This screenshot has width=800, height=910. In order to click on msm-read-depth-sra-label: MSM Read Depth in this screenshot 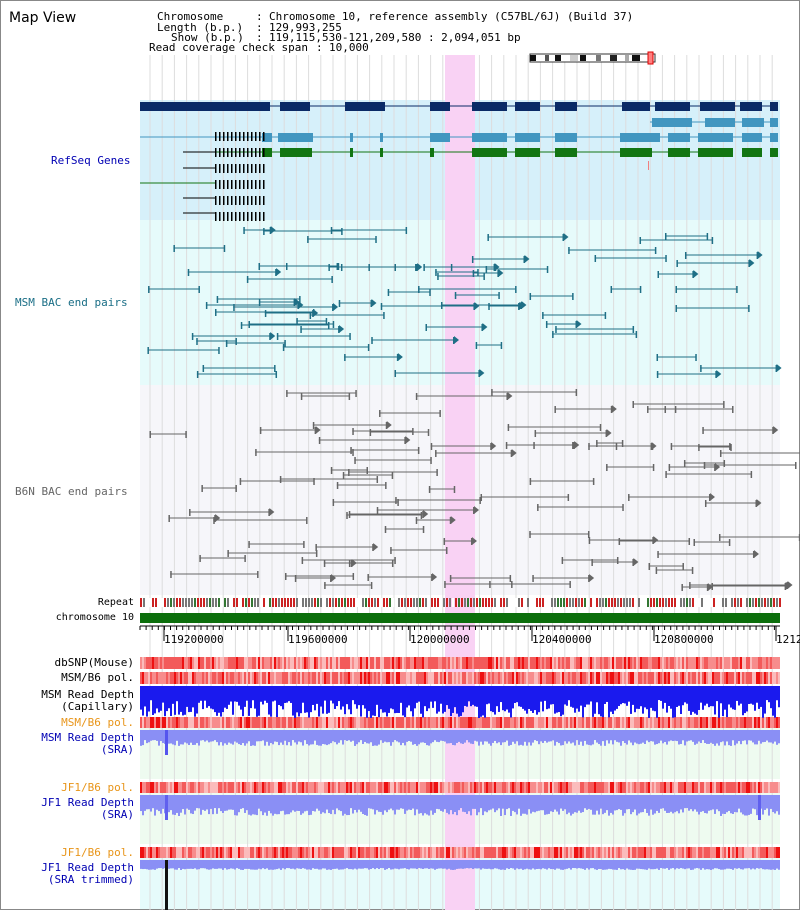, I will do `click(87, 737)`.